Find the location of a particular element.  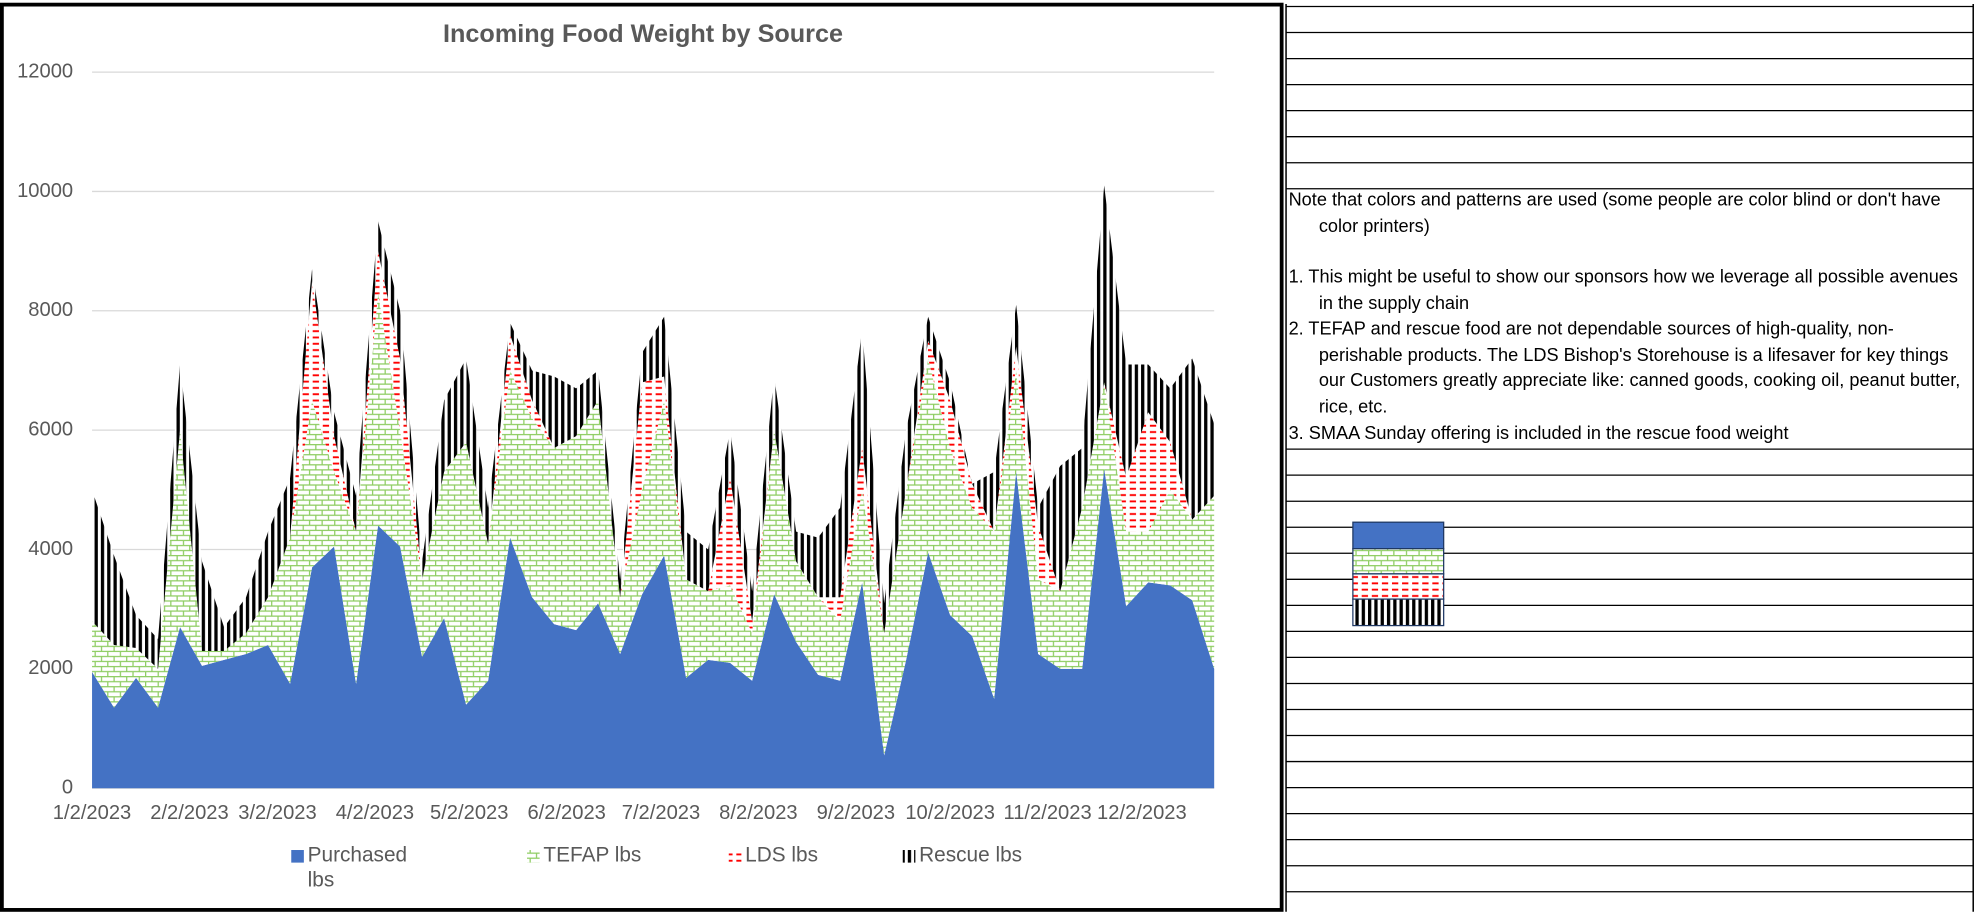

legend-entry: TEFAP lbs is located at coordinates (592, 855).